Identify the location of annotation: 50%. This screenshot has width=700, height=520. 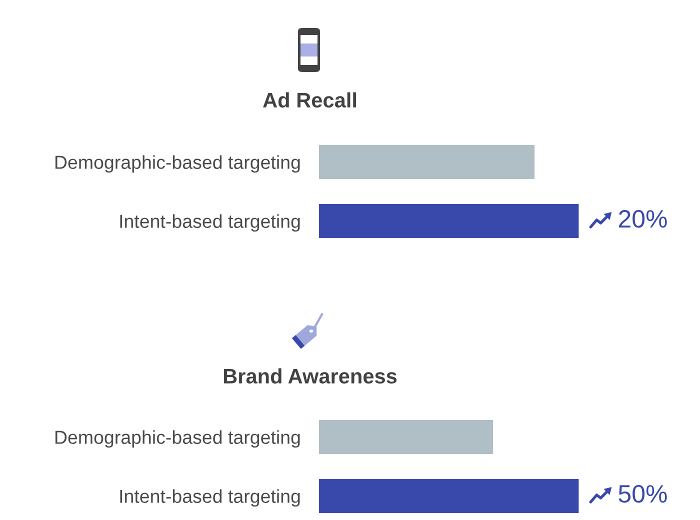
(642, 494).